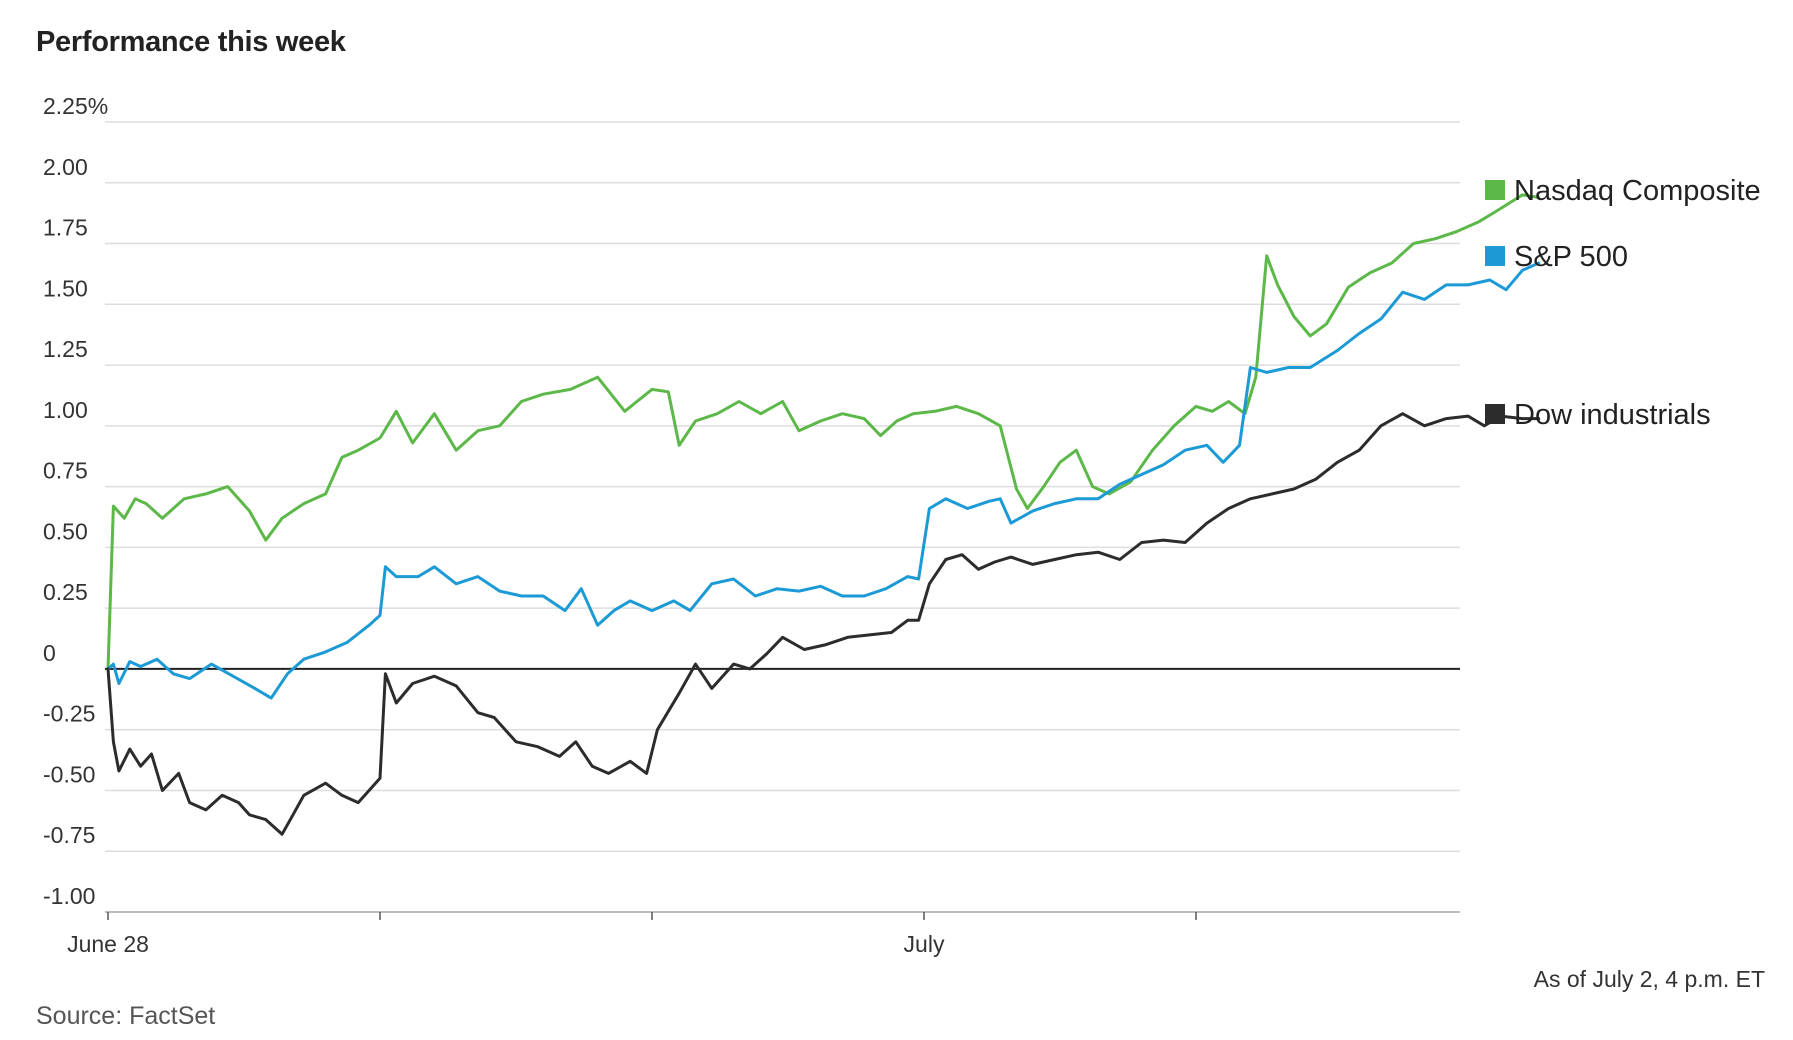 This screenshot has width=1793, height=1040. What do you see at coordinates (75, 106) in the screenshot?
I see `y-tick-label: 2.25%` at bounding box center [75, 106].